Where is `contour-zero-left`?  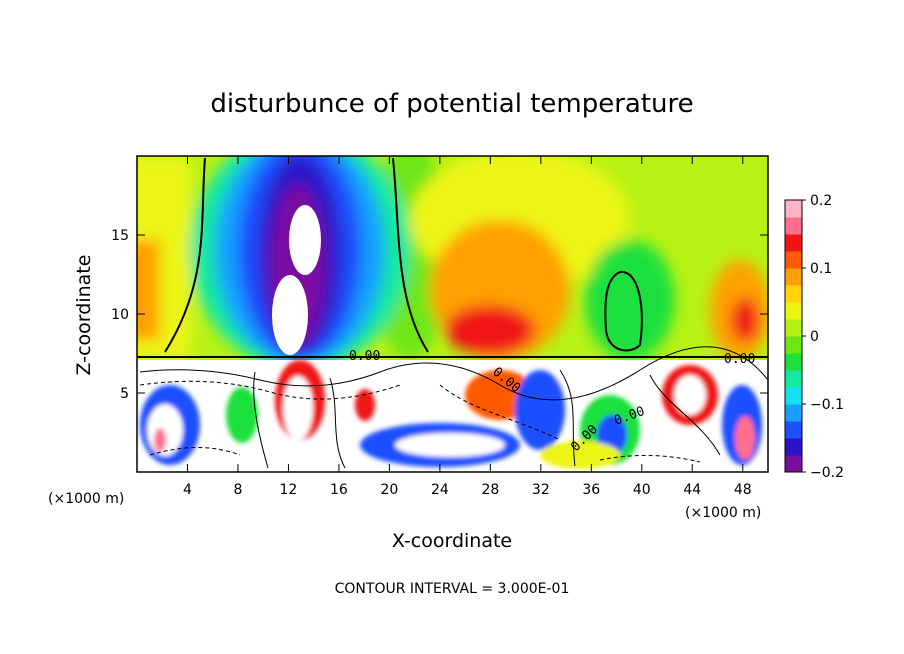 contour-zero-left is located at coordinates (185, 255).